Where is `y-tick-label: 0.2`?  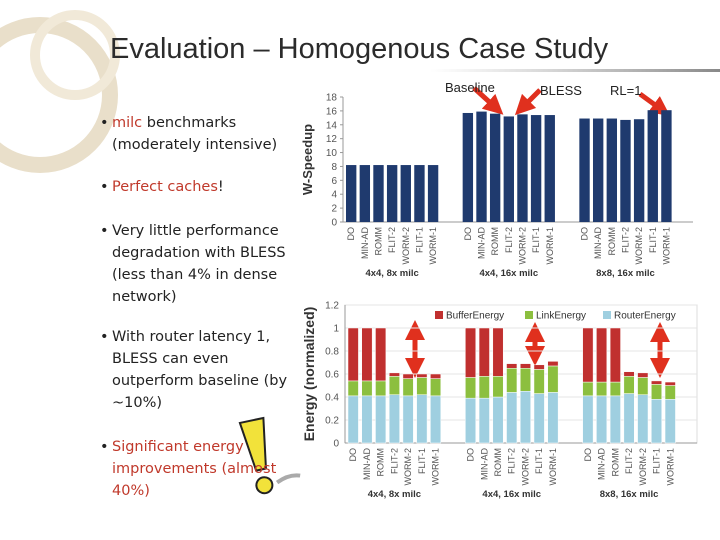
y-tick-label: 0.2 is located at coordinates (332, 421).